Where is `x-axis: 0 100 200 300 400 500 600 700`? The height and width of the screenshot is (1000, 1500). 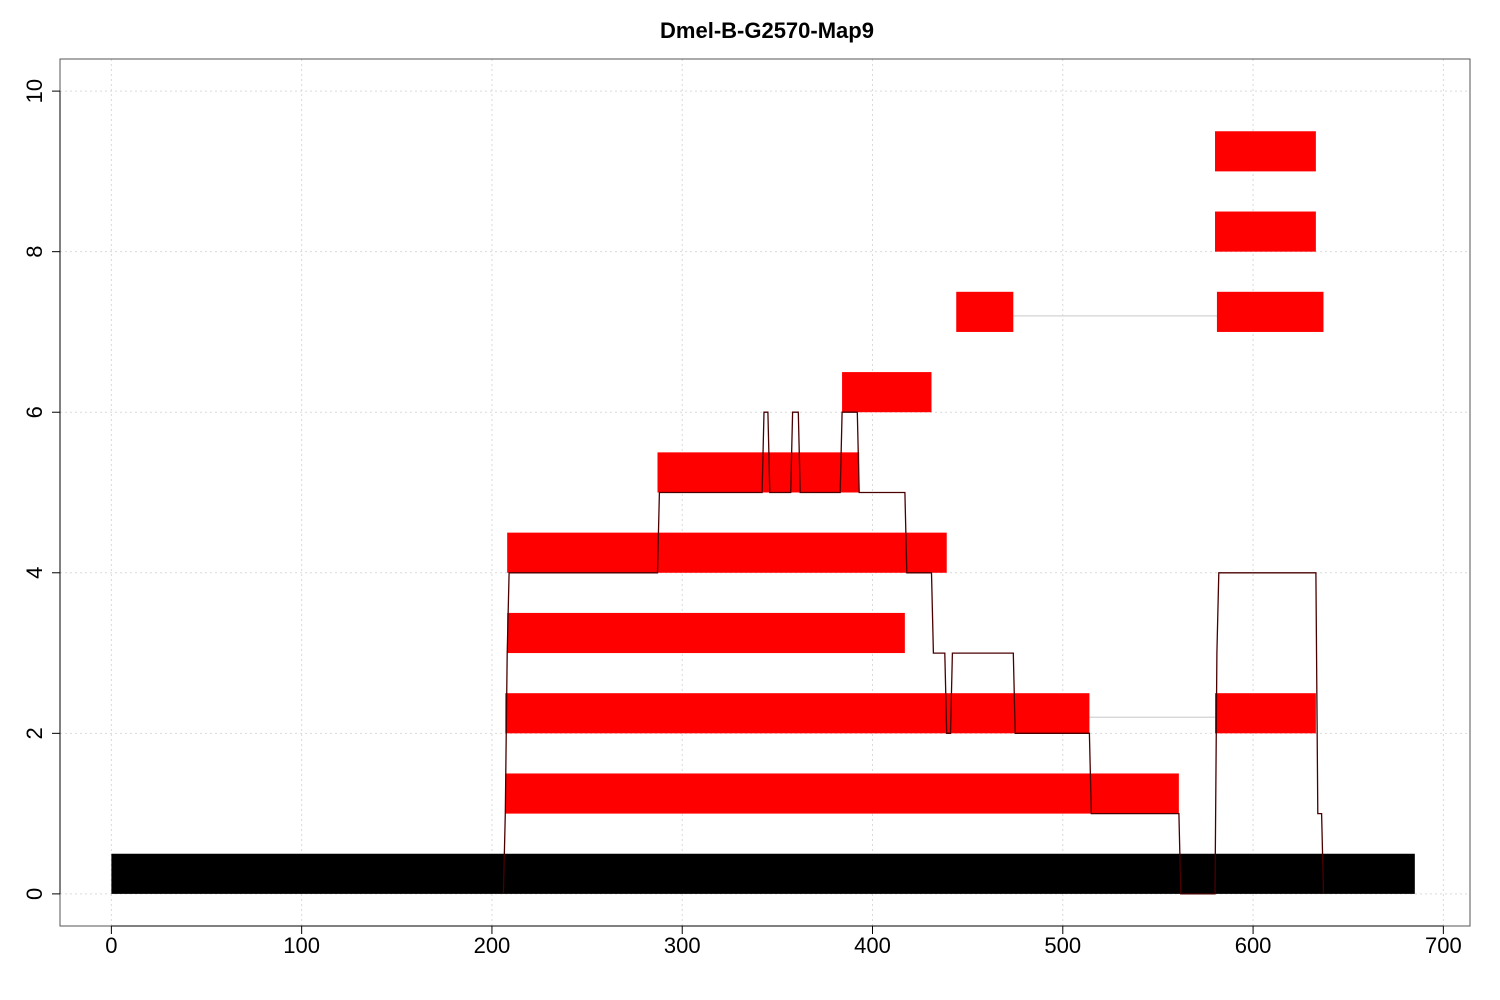
x-axis: 0 100 200 300 400 500 600 700 is located at coordinates (783, 941).